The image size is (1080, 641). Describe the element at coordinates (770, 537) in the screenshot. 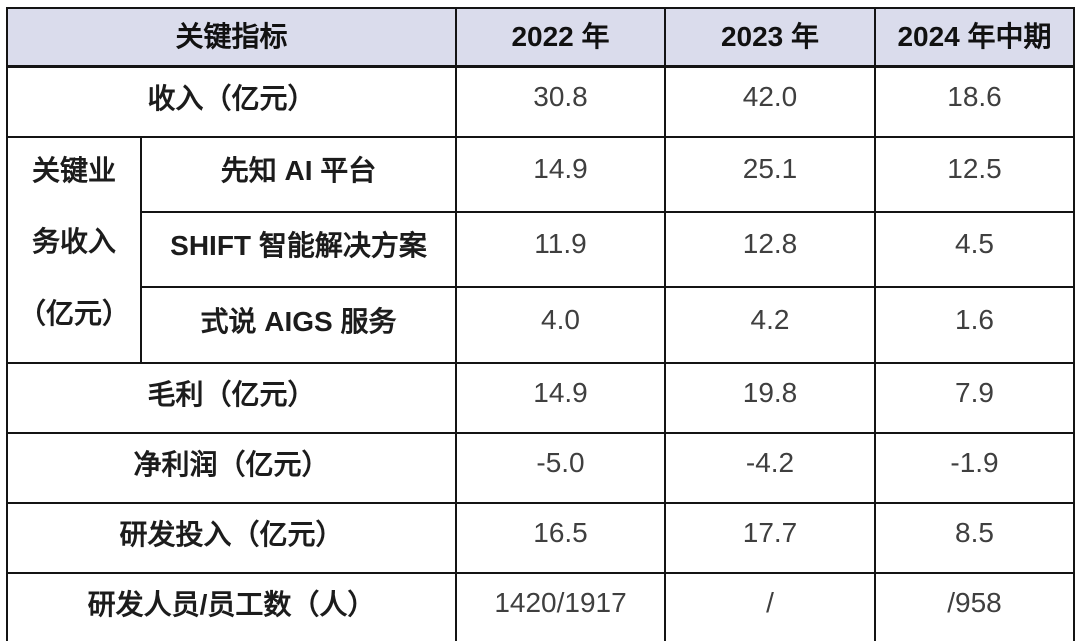

I see `cell-rd-2023: 17.7` at that location.